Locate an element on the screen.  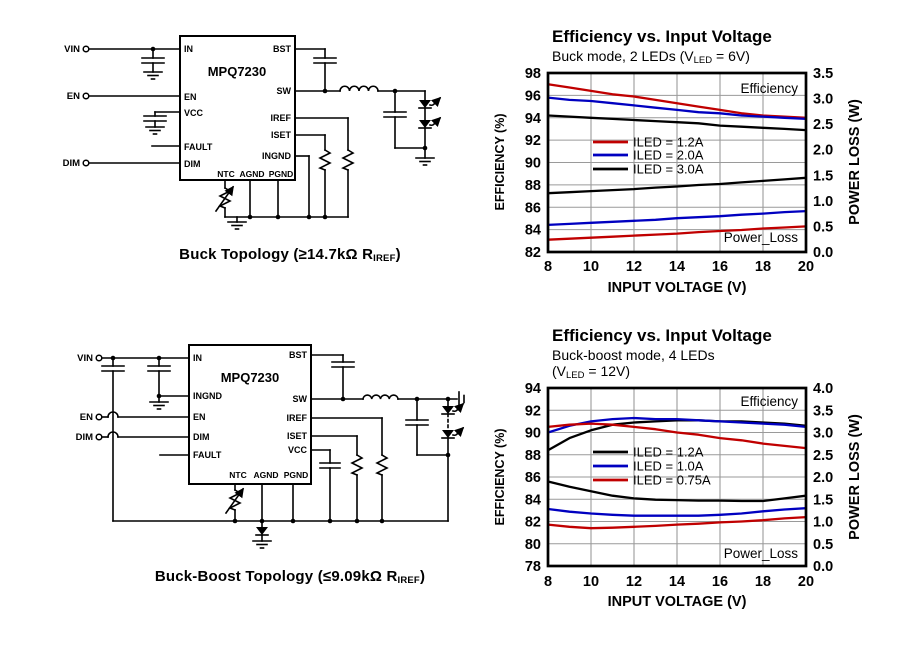
y-left-tick-label: 96 is located at coordinates (533, 96).